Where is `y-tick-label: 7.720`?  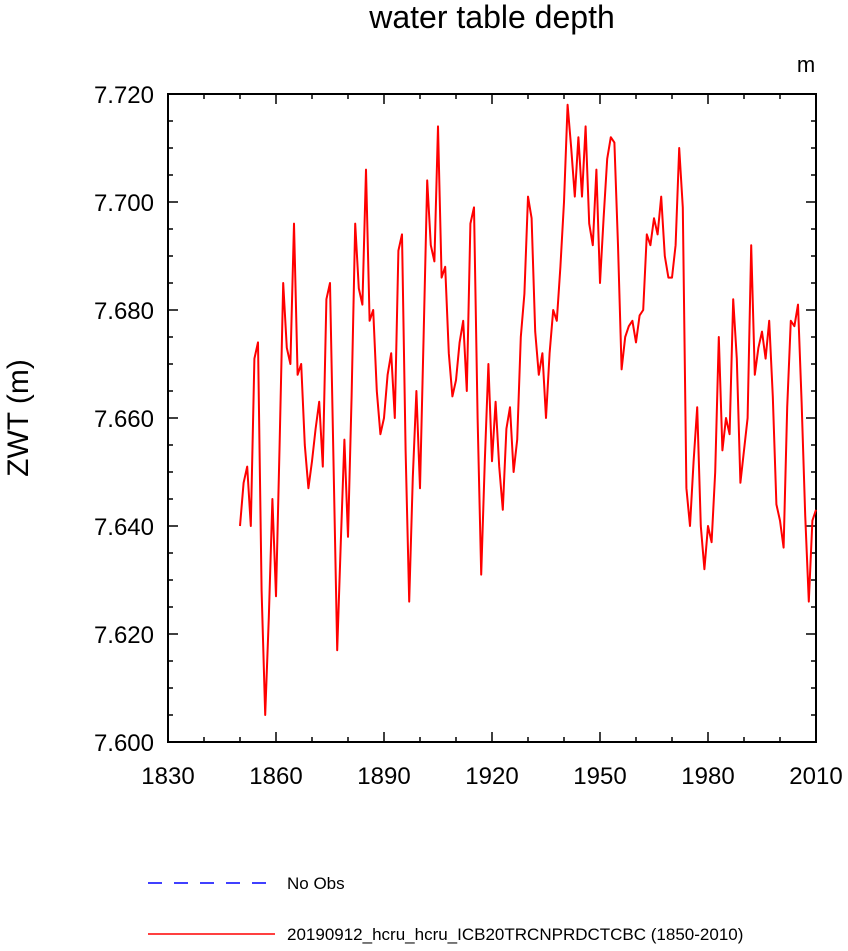 y-tick-label: 7.720 is located at coordinates (124, 95).